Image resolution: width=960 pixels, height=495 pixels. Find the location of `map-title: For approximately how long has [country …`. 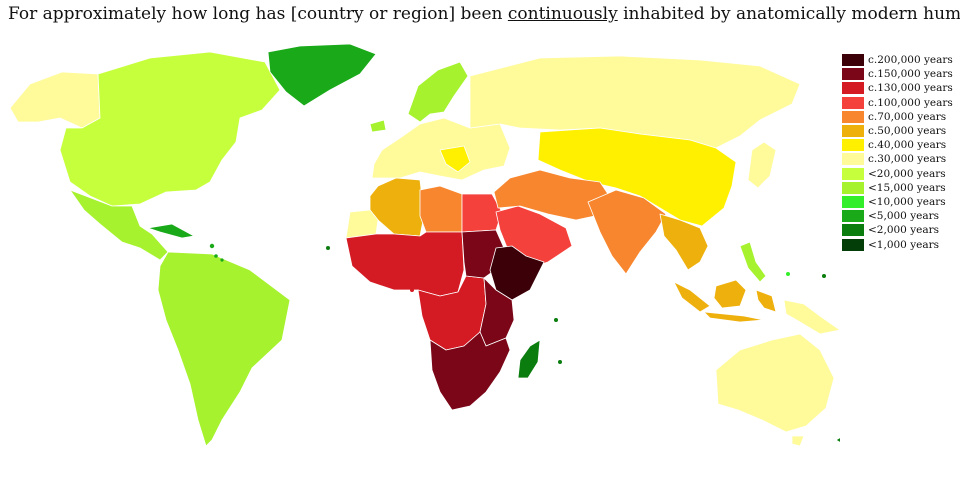

map-title: For approximately how long has [country … is located at coordinates (484, 14).